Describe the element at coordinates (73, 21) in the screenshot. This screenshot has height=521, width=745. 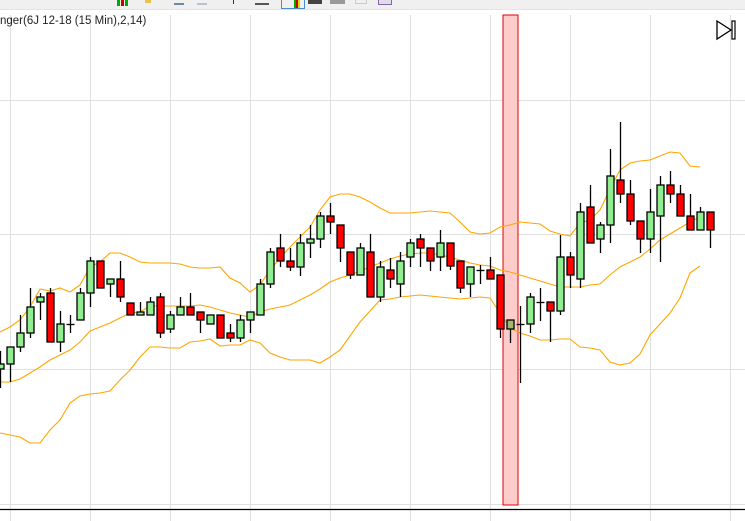
I see `indicator-legend: nger(6J 12-18 (15 Min),2,14)` at that location.